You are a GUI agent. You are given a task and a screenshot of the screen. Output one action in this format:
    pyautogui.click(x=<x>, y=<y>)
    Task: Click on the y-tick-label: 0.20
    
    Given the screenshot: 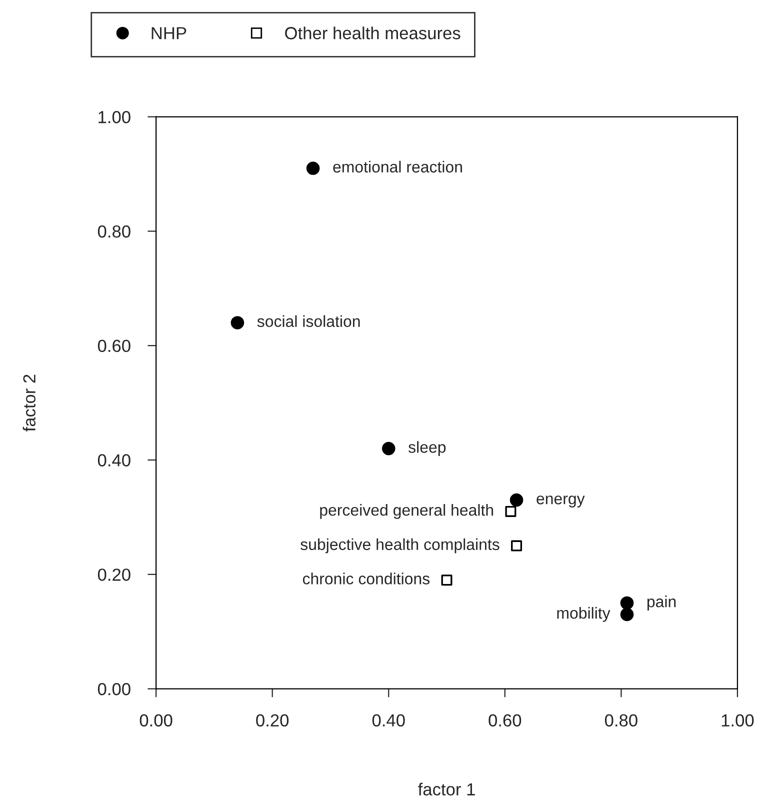 What is the action you would take?
    pyautogui.click(x=114, y=574)
    